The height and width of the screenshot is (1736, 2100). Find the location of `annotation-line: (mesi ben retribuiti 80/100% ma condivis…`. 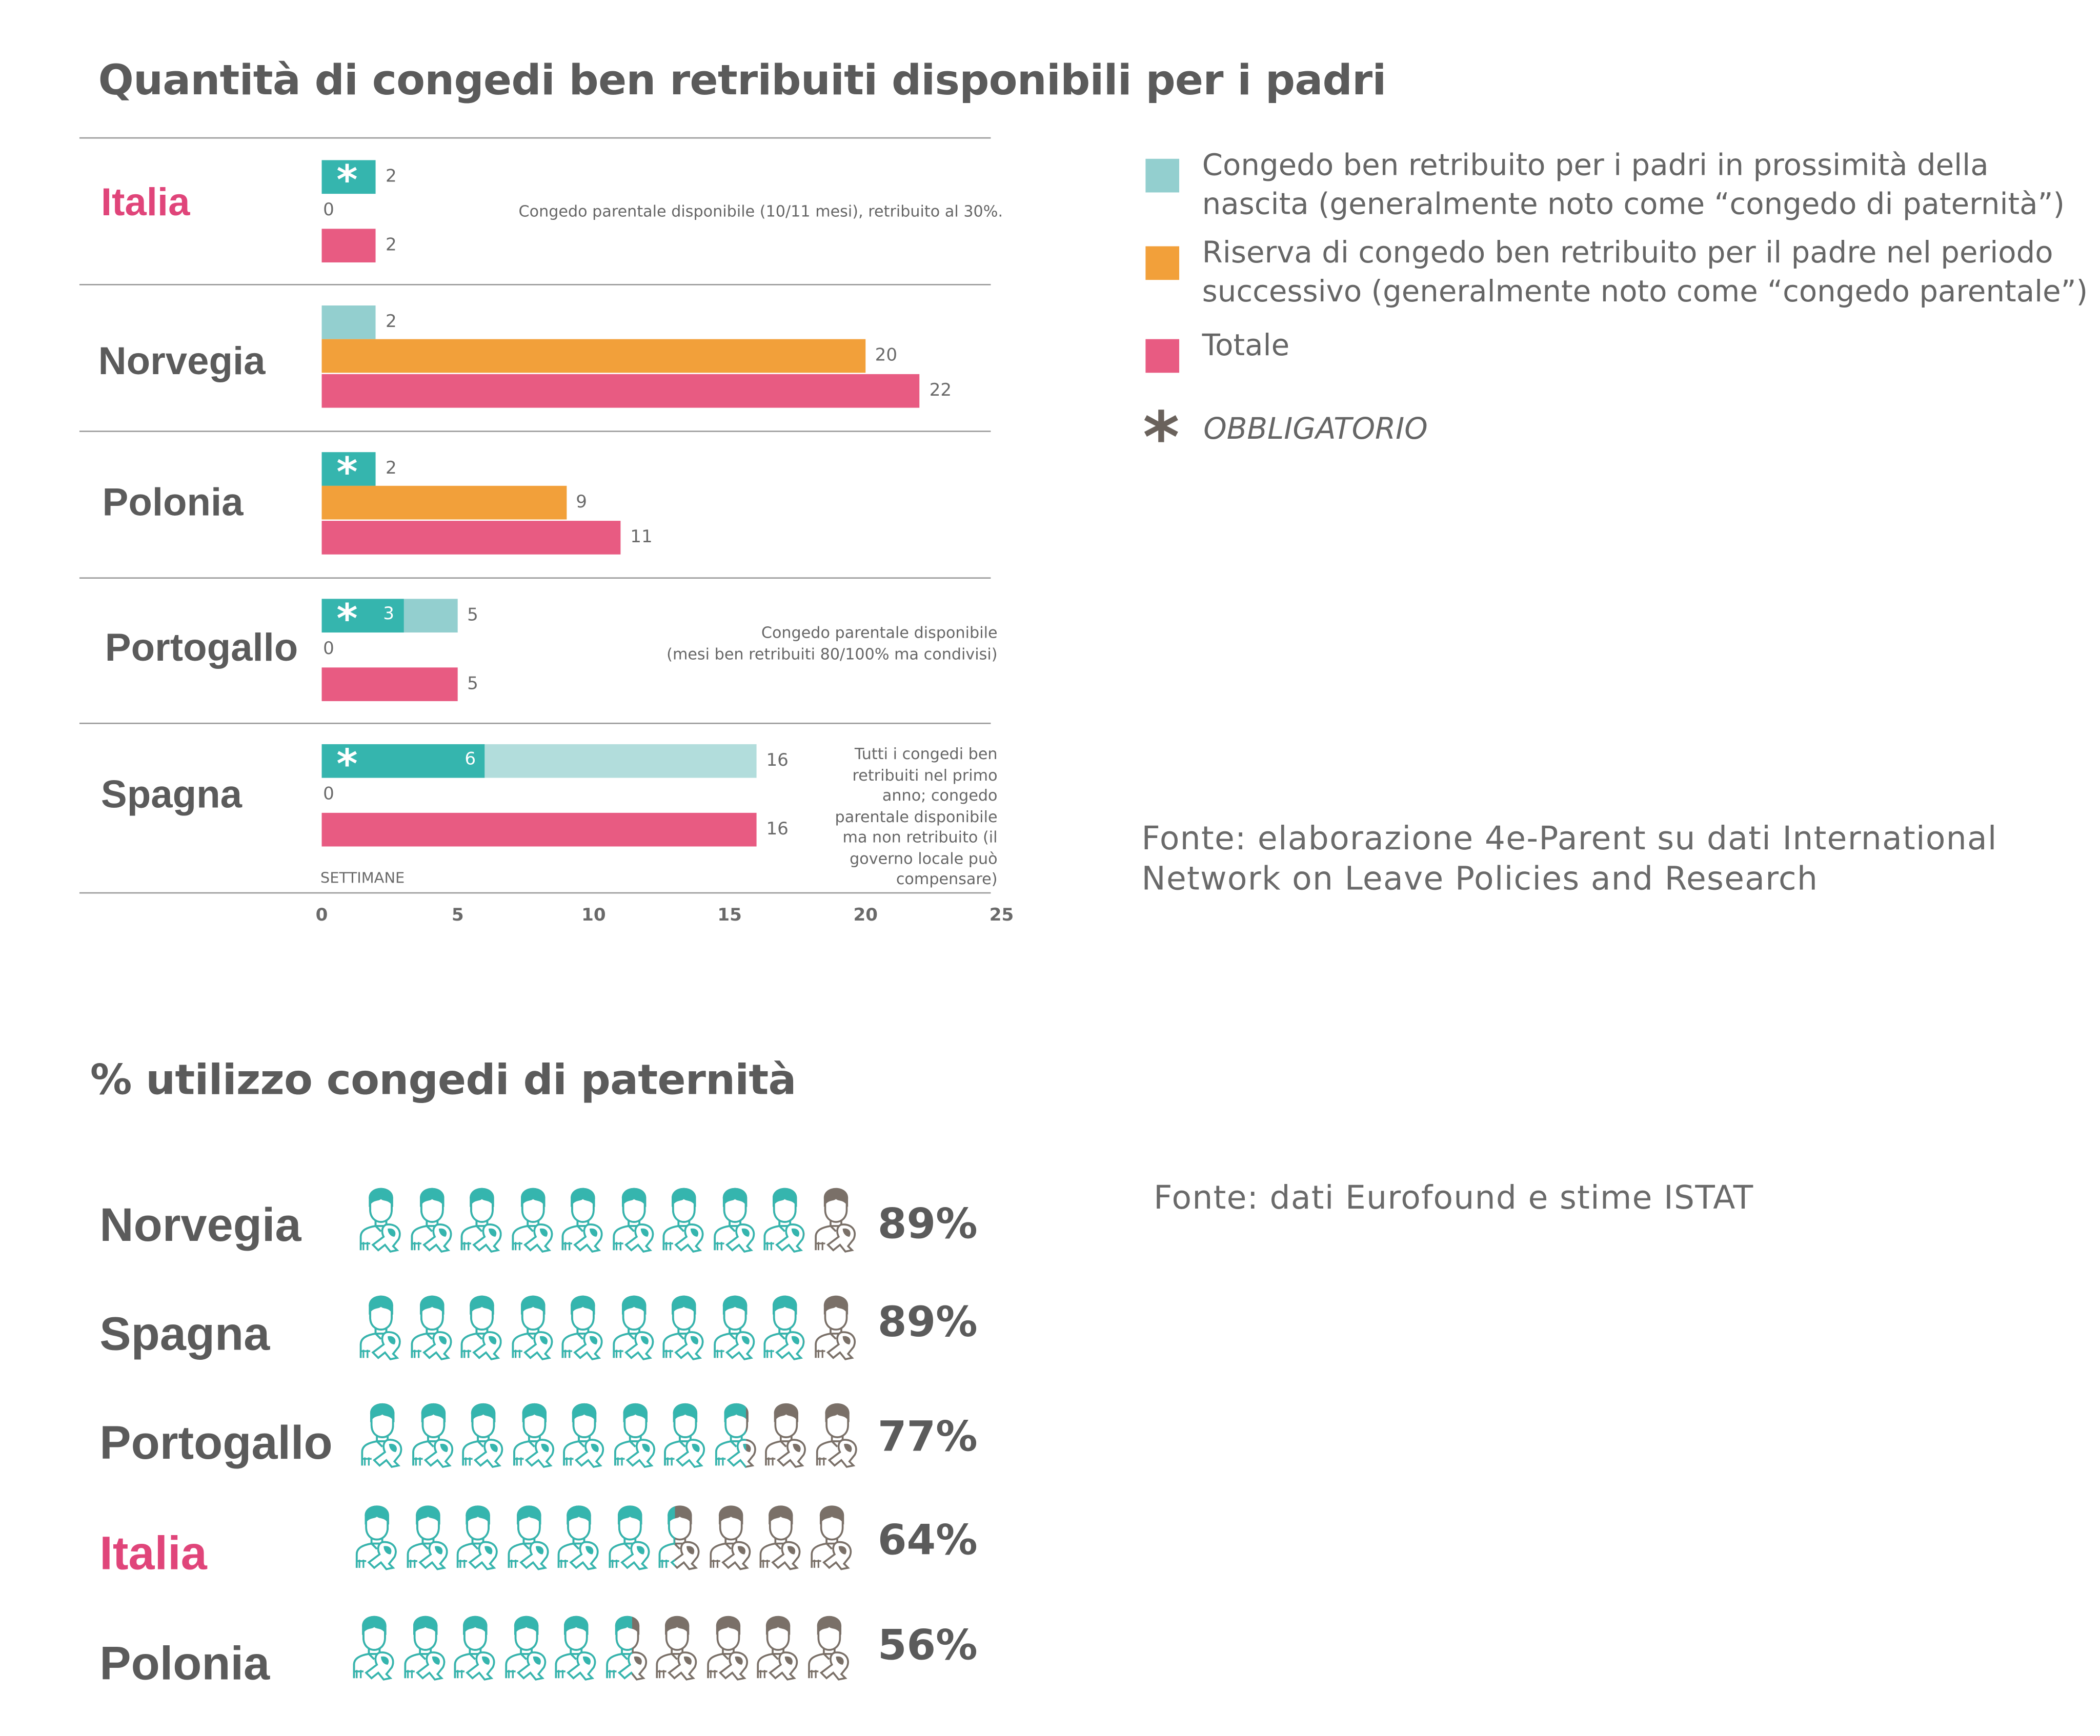

annotation-line: (mesi ben retribuiti 80/100% ma condivis… is located at coordinates (832, 654).